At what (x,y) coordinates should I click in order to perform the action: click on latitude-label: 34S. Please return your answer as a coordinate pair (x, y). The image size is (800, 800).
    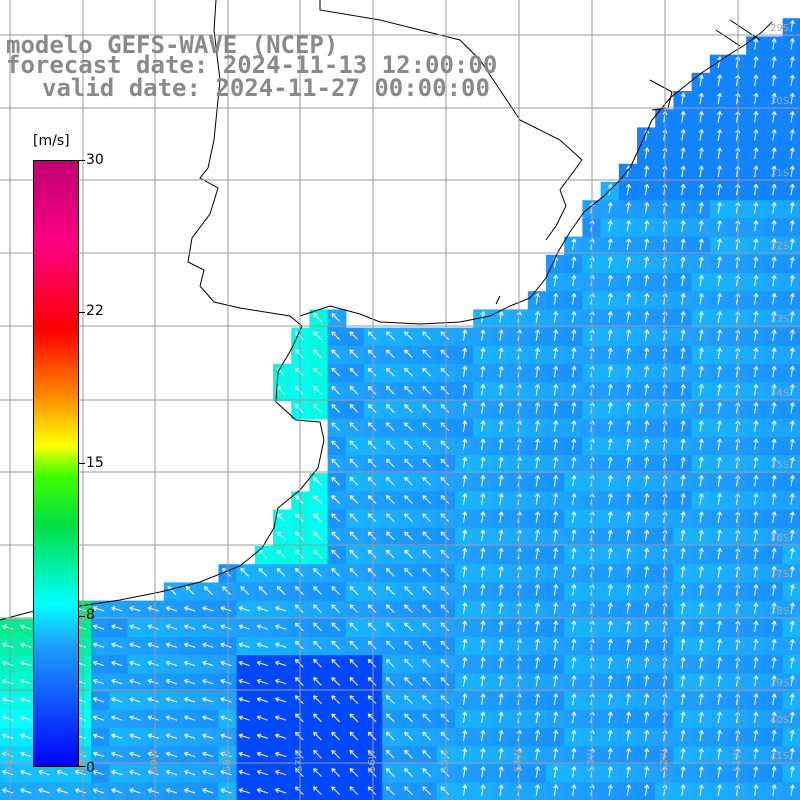
    Looking at the image, I should click on (779, 393).